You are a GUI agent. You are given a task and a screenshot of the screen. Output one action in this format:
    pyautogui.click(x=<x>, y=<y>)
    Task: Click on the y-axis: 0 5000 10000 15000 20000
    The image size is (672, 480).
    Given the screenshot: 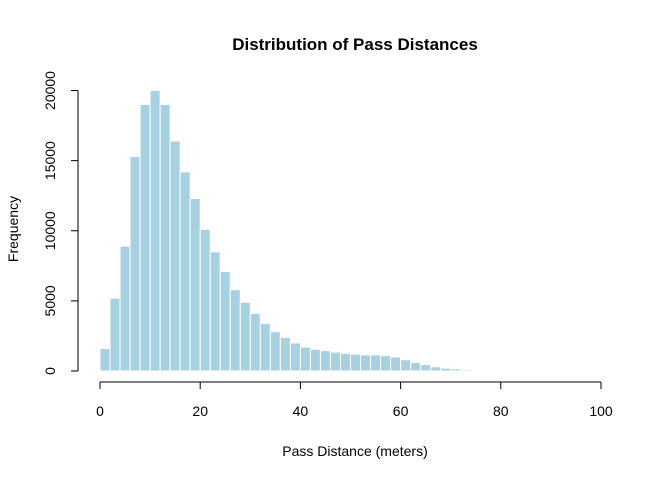 What is the action you would take?
    pyautogui.click(x=60, y=223)
    